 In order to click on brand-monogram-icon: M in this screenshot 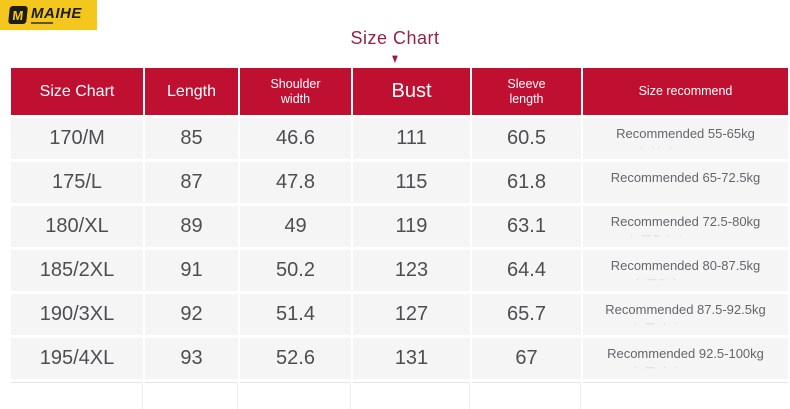, I will do `click(18, 15)`.